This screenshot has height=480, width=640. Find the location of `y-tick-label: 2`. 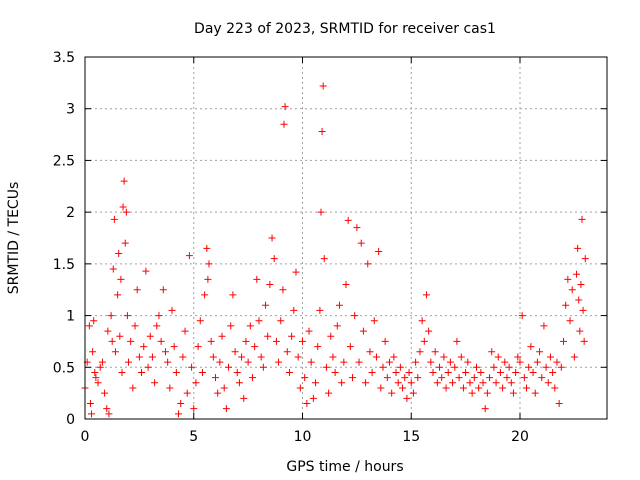

y-tick-label: 2 is located at coordinates (70, 213).